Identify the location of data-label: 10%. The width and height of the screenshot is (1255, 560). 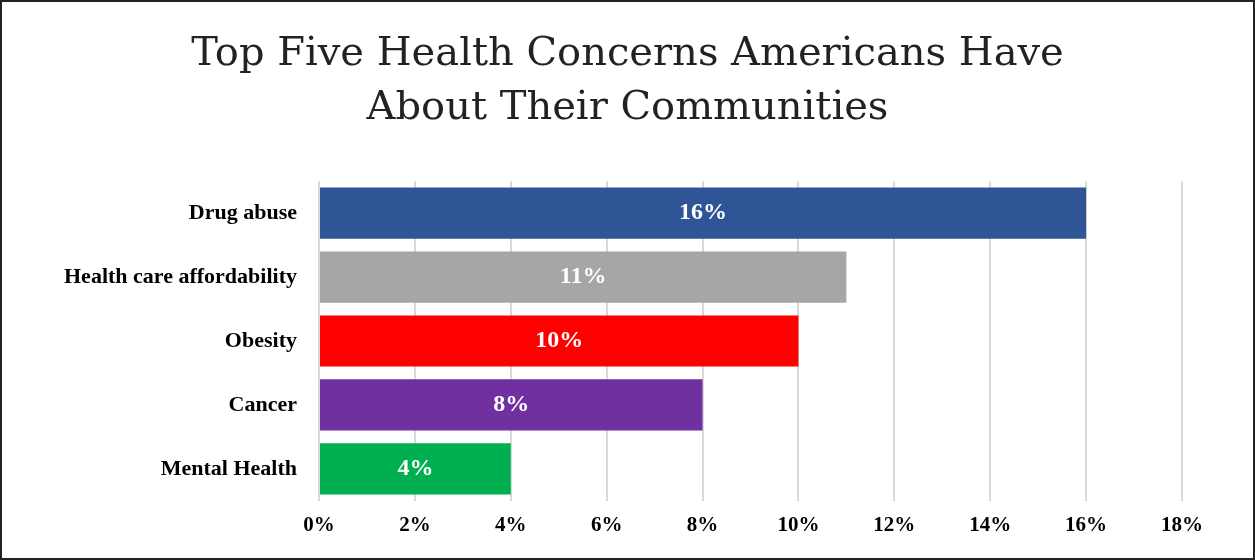
(559, 339).